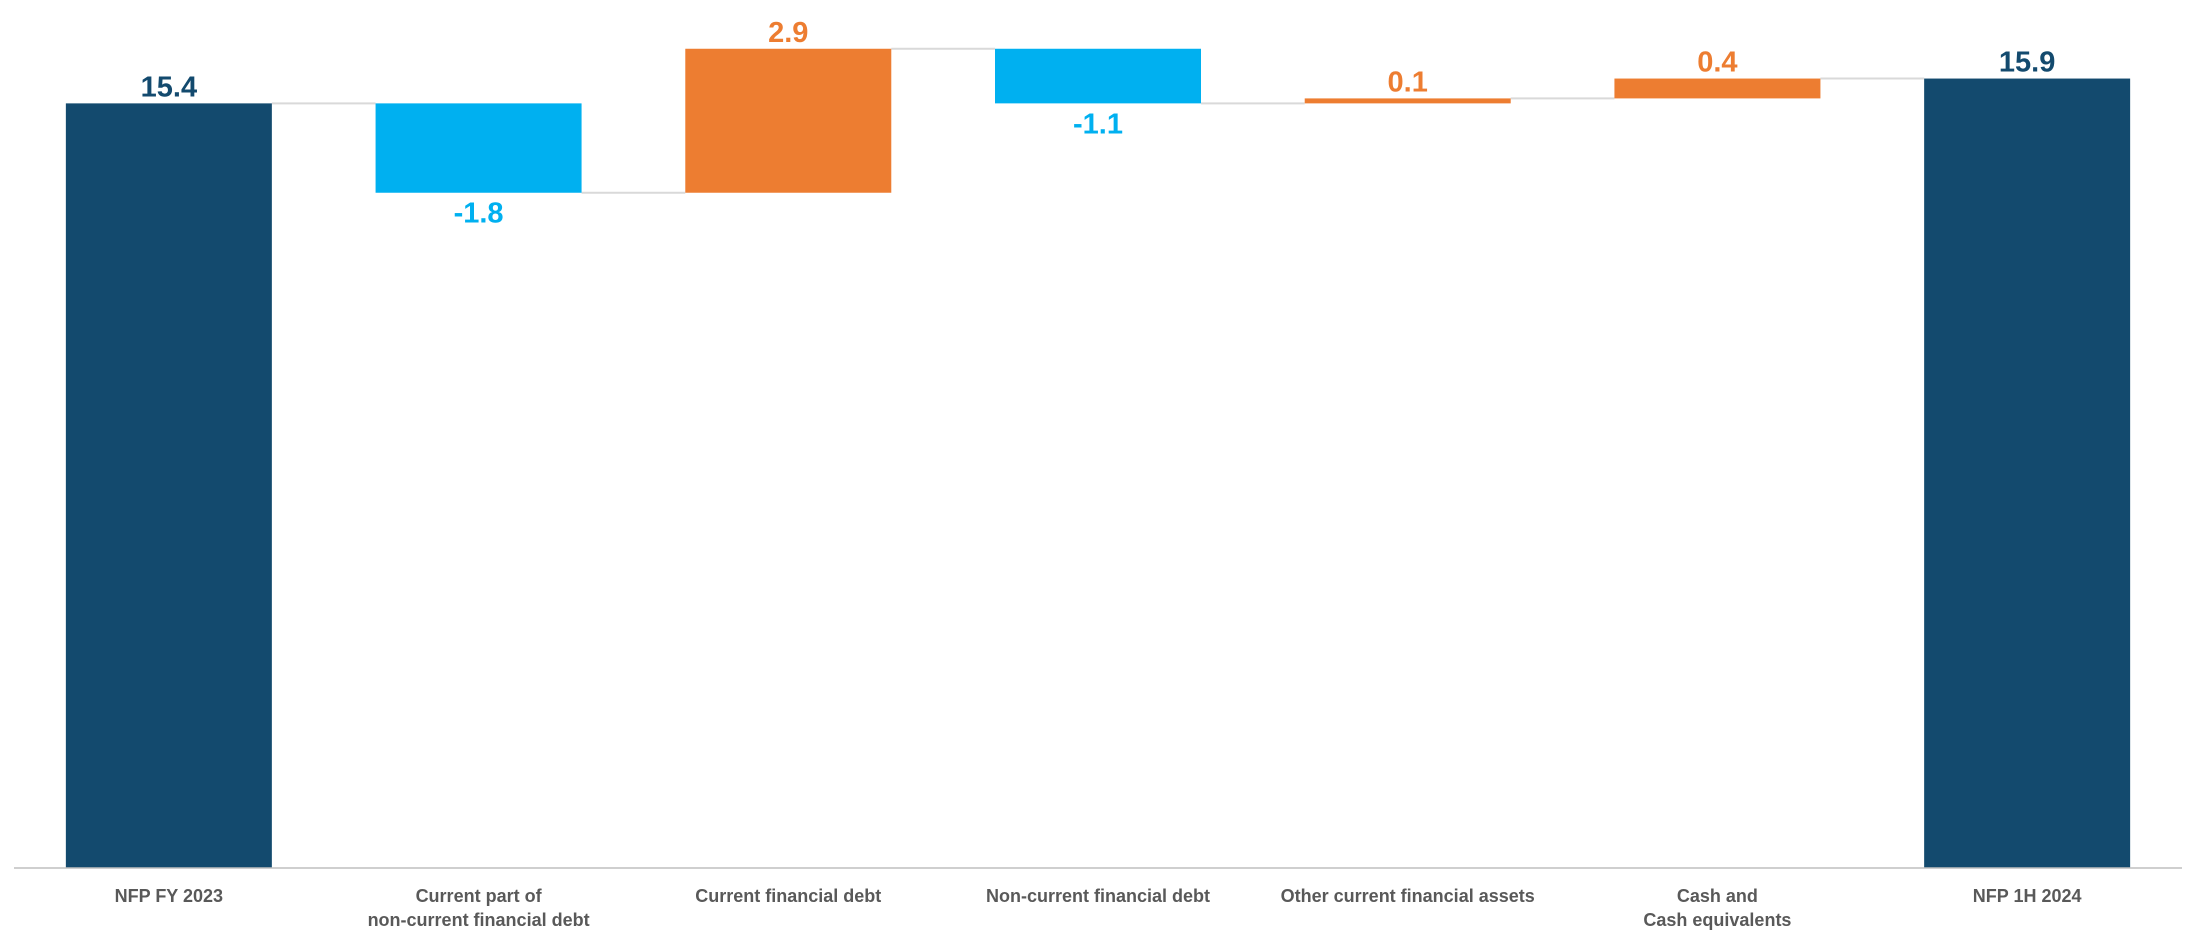 This screenshot has height=931, width=2193. I want to click on data-label: 15.9, so click(2027, 63).